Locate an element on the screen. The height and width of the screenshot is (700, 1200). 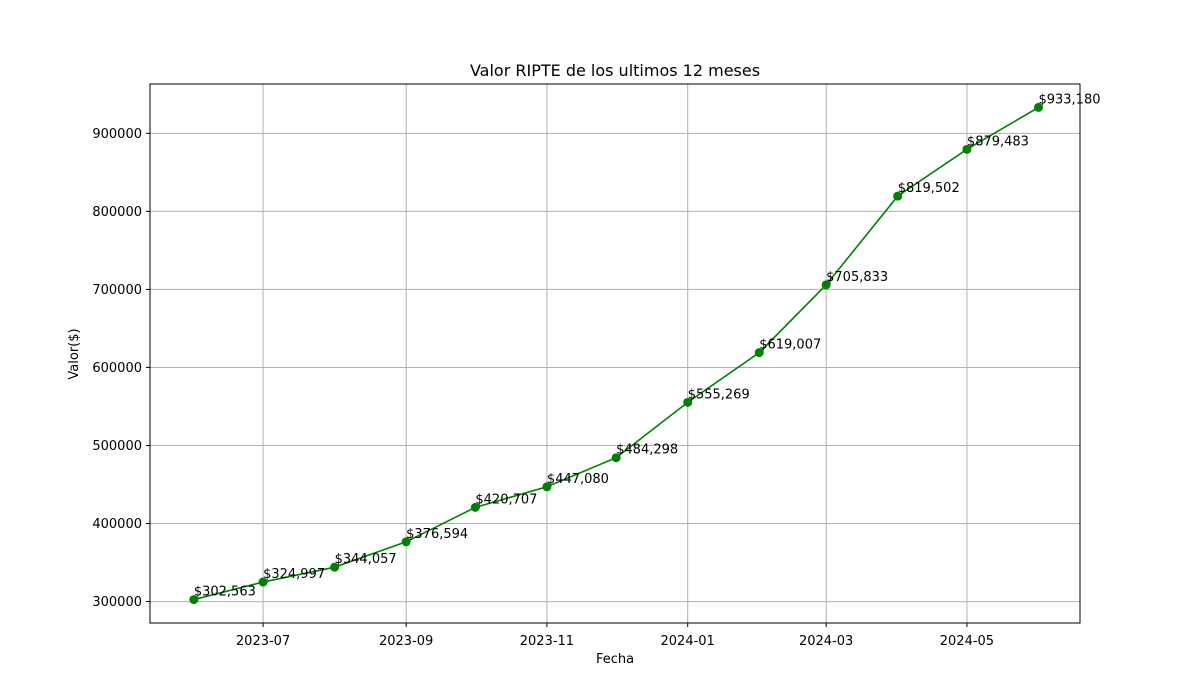
y-axis-label: Valor($) is located at coordinates (74, 353).